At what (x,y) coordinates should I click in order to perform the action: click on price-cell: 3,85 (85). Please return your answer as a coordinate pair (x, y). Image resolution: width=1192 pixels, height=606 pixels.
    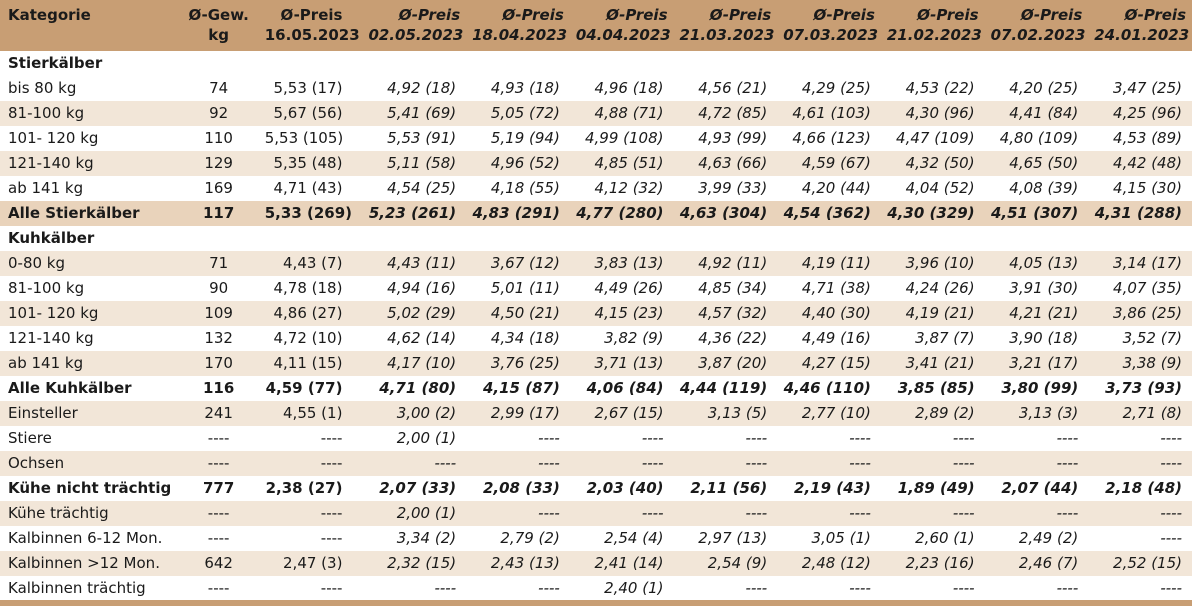
    Looking at the image, I should click on (936, 388).